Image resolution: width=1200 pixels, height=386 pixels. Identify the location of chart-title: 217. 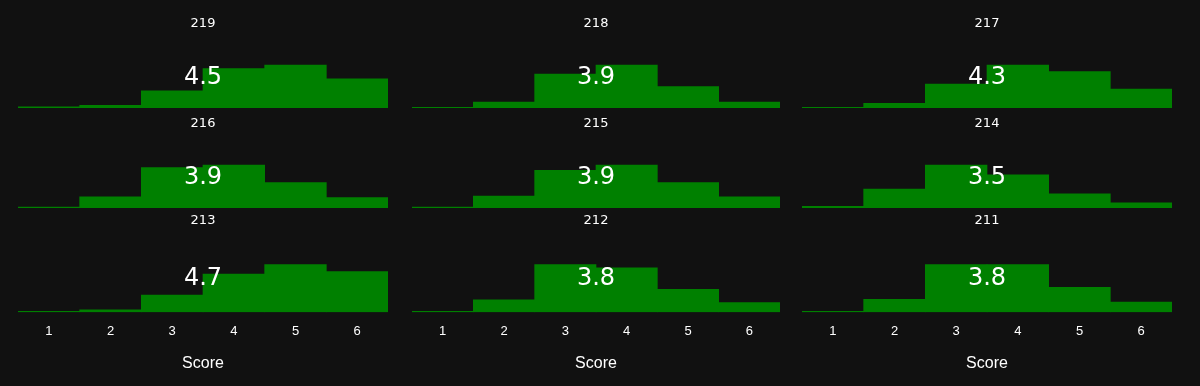
(987, 23).